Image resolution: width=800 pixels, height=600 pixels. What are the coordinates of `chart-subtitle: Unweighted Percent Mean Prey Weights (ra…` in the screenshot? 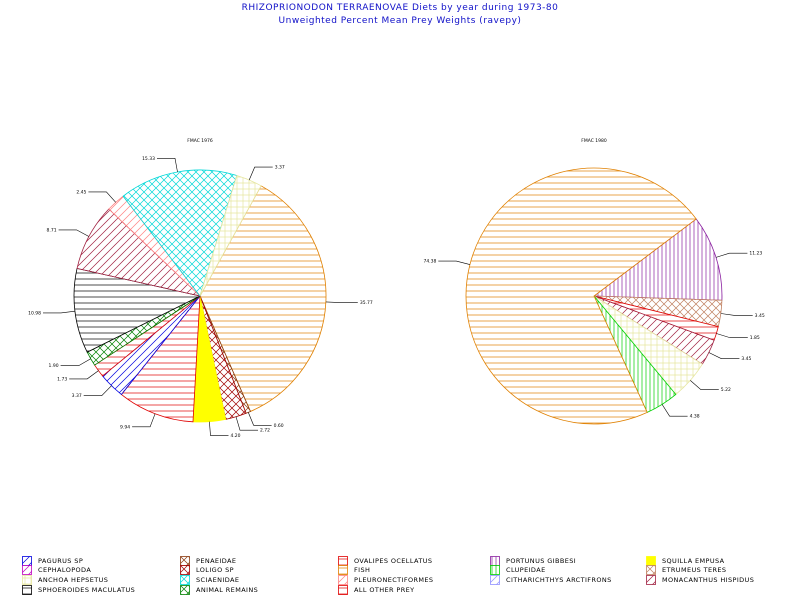 It's located at (400, 21).